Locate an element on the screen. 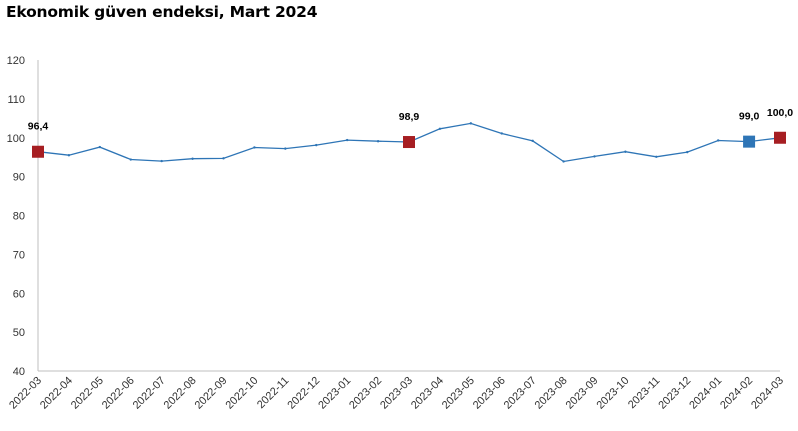 Image resolution: width=798 pixels, height=431 pixels. y-tick-label: 70 is located at coordinates (19, 255).